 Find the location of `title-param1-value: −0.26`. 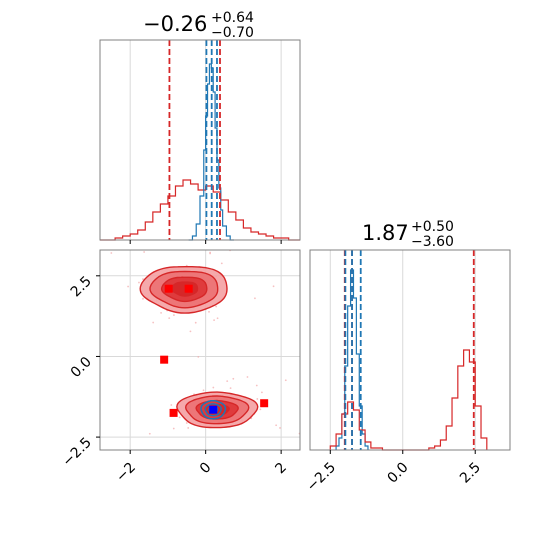

title-param1-value: −0.26 is located at coordinates (175, 24).